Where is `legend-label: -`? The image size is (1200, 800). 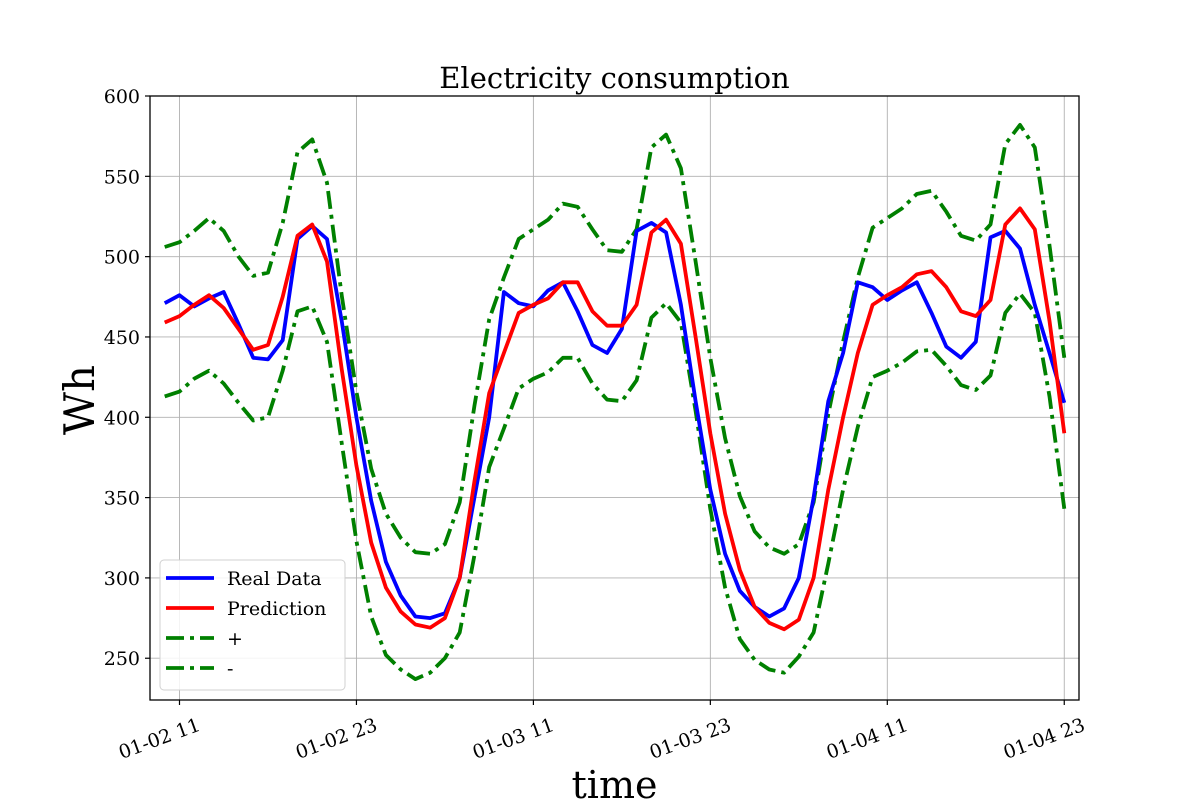
legend-label: - is located at coordinates (230, 669).